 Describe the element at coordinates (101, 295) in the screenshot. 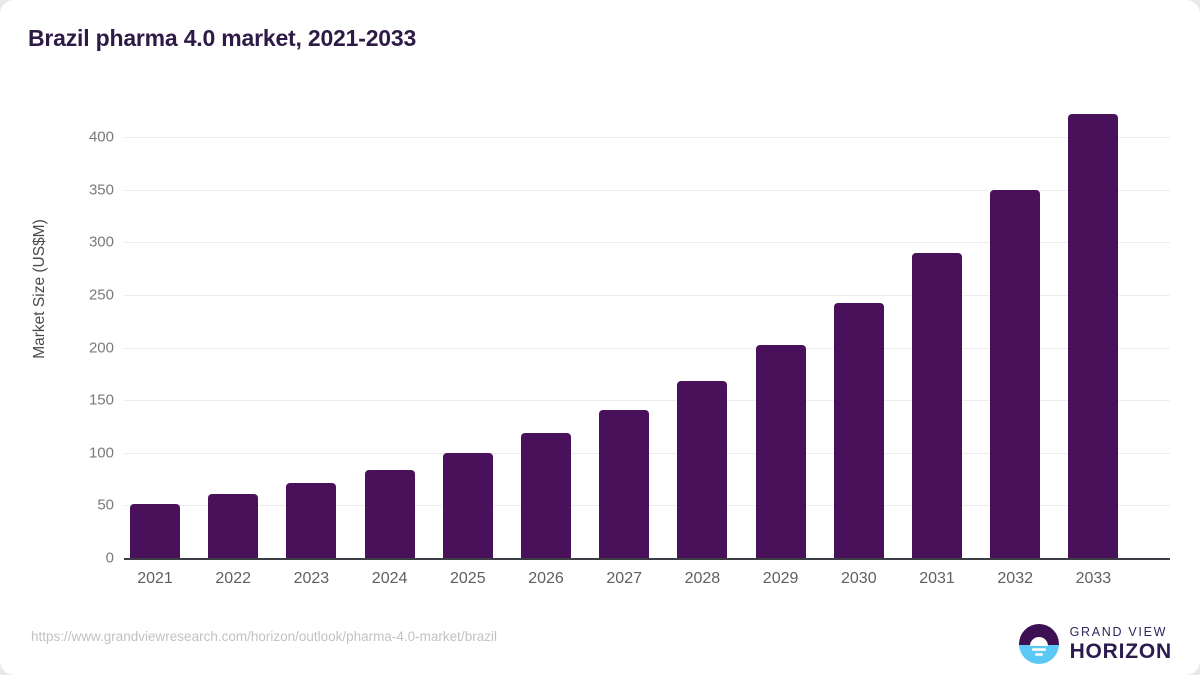

I see `y-axis-tick-label: 250` at that location.